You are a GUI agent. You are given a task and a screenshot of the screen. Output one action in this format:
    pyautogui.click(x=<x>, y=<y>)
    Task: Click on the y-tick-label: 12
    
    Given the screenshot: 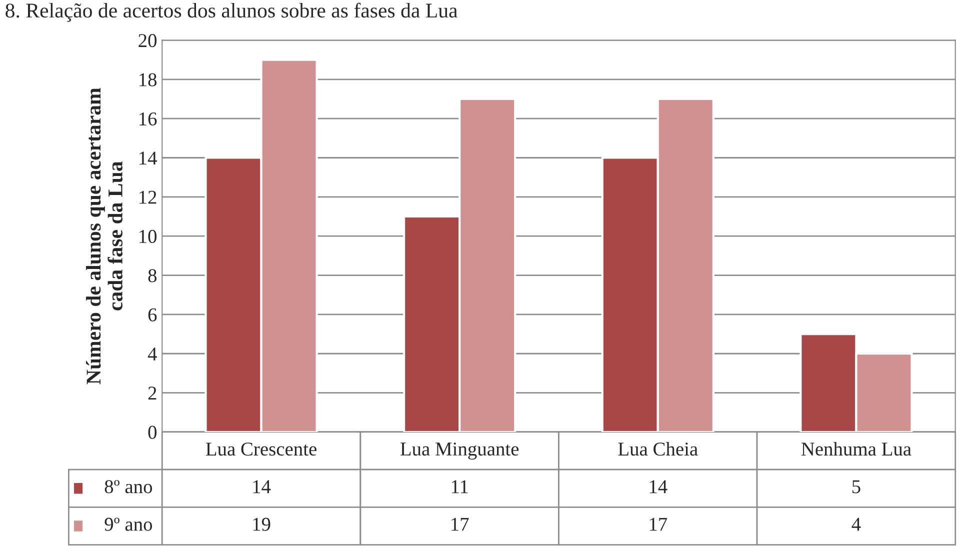 What is the action you would take?
    pyautogui.click(x=148, y=197)
    